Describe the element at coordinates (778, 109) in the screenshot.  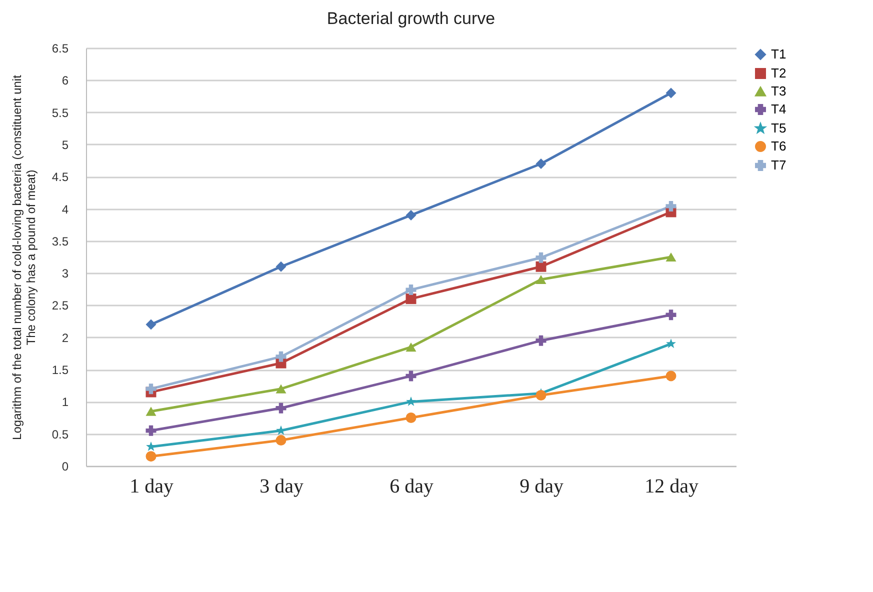
I see `legend-label: T4` at that location.